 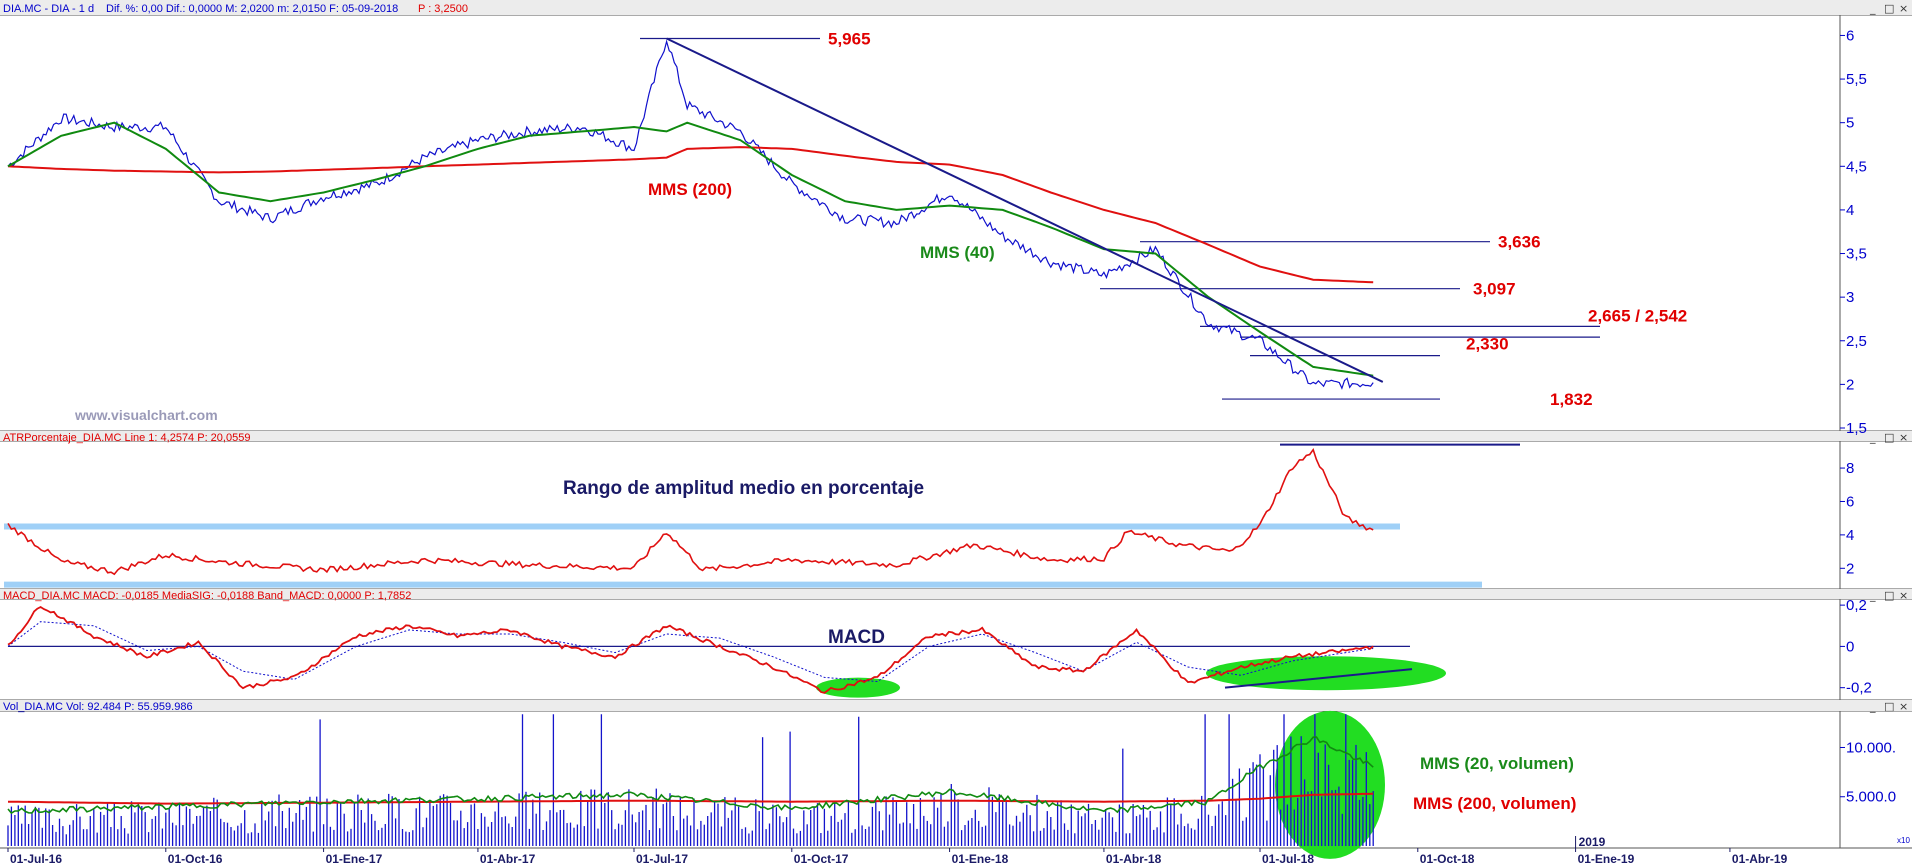 What do you see at coordinates (1571, 399) in the screenshot?
I see `level-label: 1,832` at bounding box center [1571, 399].